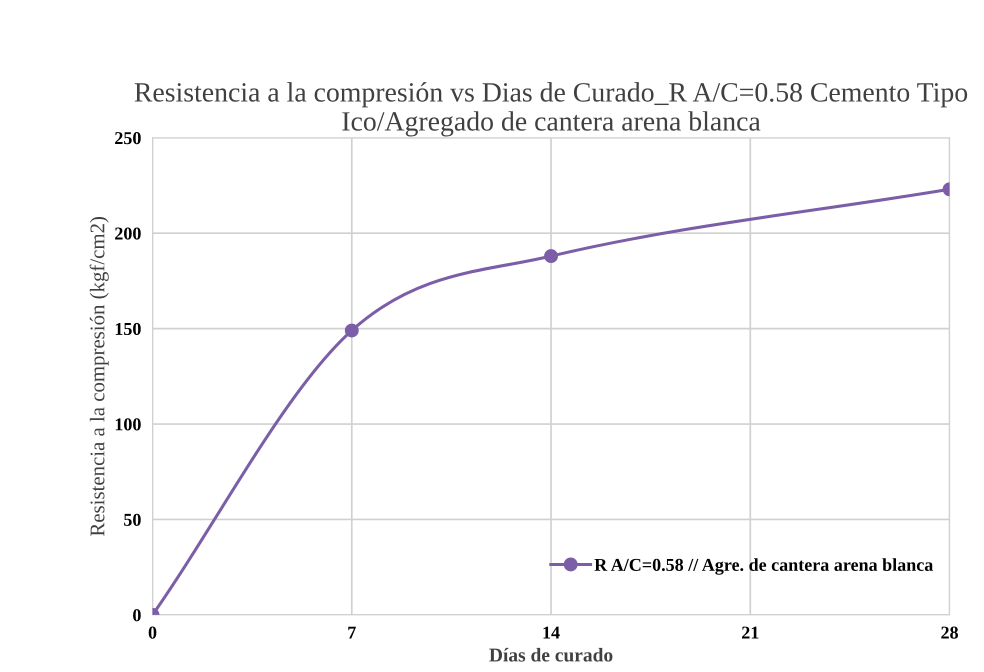  I want to click on y-tick-label: 50, so click(132, 520).